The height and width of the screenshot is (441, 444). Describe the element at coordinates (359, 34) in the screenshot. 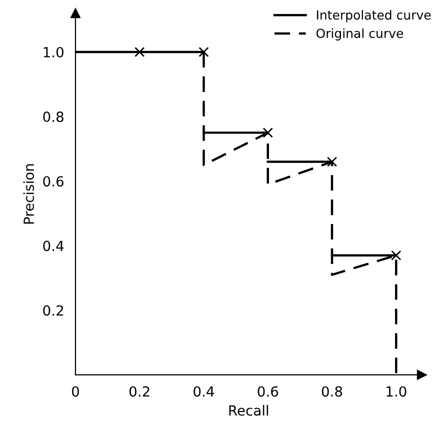

I see `legend-label: Original curve` at that location.